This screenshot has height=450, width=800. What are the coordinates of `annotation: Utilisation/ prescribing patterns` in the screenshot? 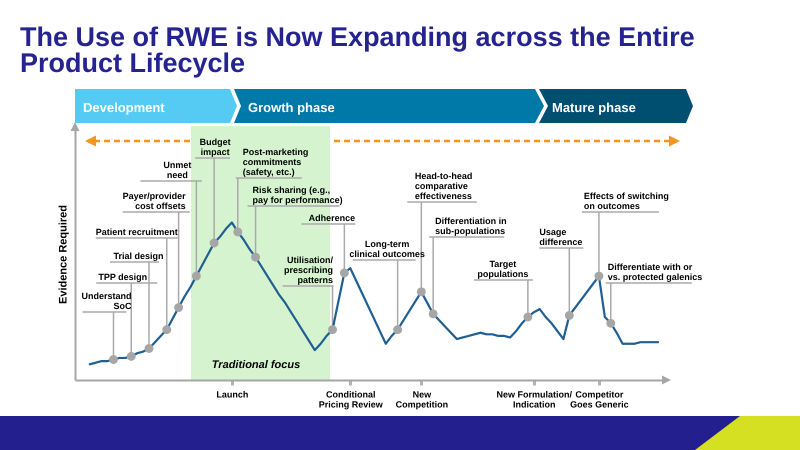 It's located at (309, 270).